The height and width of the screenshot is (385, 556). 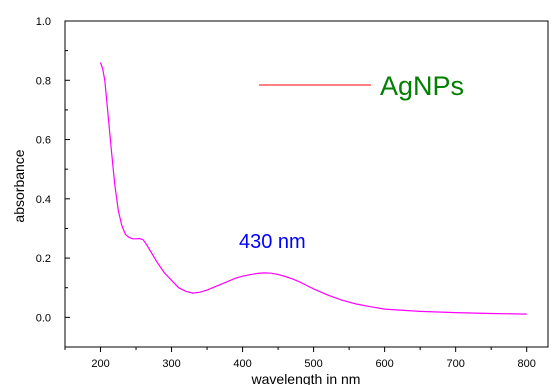 What do you see at coordinates (43, 141) in the screenshot?
I see `y-tick-label: 0.6` at bounding box center [43, 141].